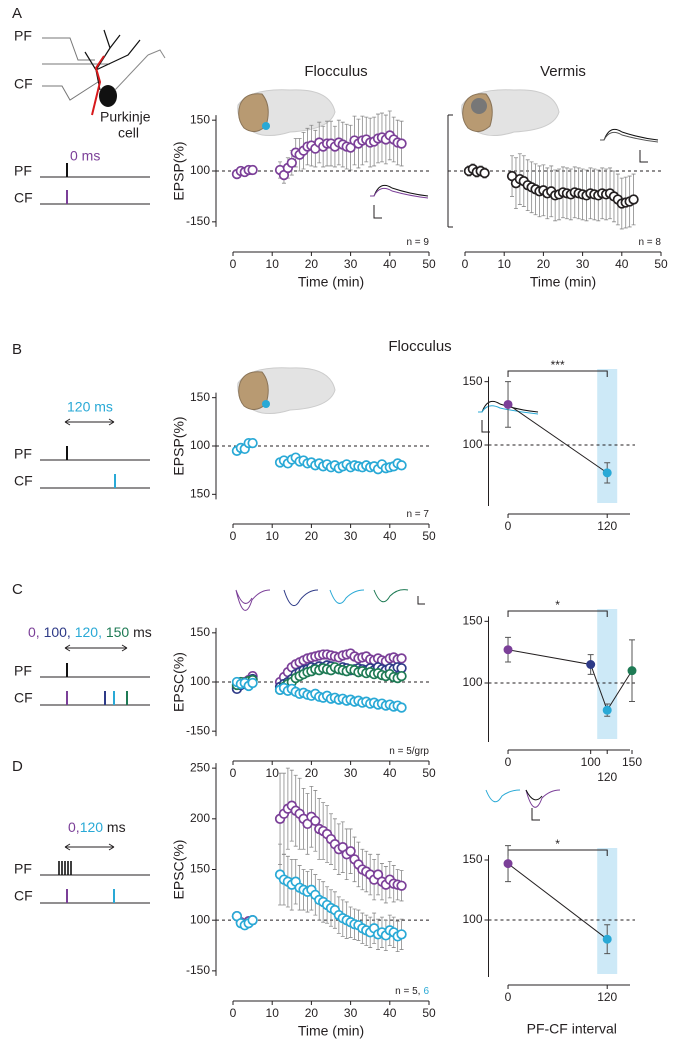 The width and height of the screenshot is (692, 1049). I want to click on chart-title: Vermis, so click(563, 71).